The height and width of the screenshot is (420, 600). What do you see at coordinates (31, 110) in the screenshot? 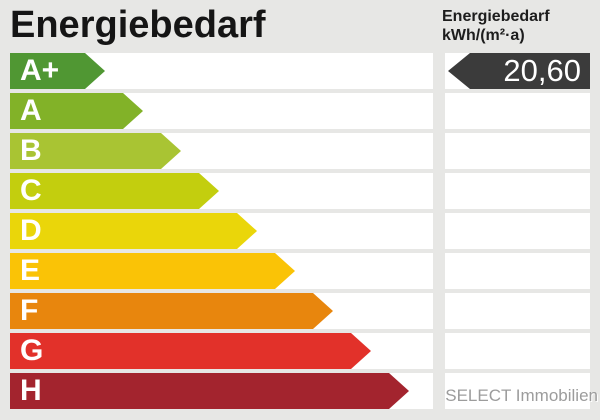
I see `energy-class-label: A` at bounding box center [31, 110].